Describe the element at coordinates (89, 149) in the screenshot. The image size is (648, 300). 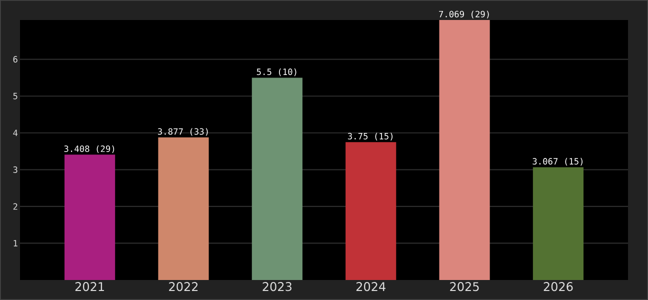
I see `data-label: 3.408 (29)` at that location.